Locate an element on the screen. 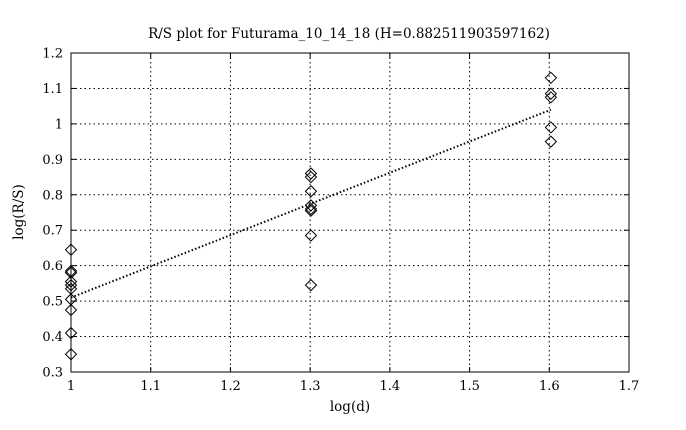 This screenshot has width=686, height=430. y-tick-label: 1.2 is located at coordinates (52, 54).